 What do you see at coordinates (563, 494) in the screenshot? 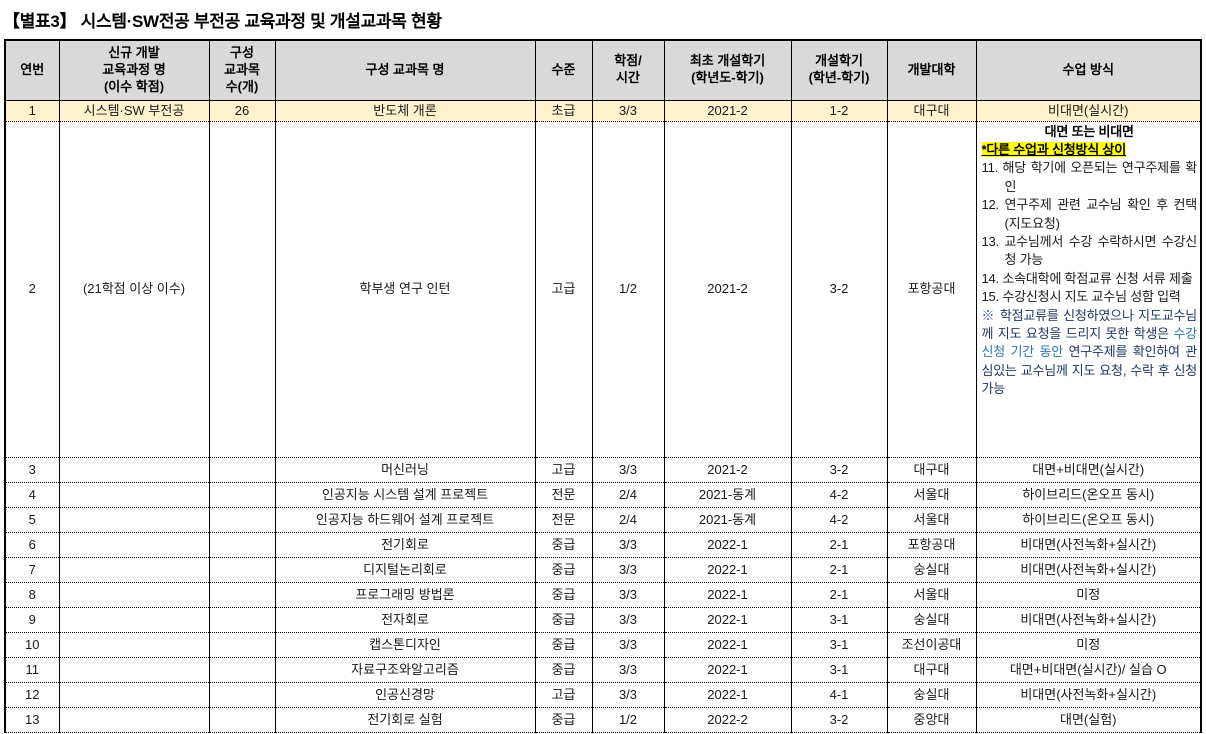
I see `cell-level: 전문` at bounding box center [563, 494].